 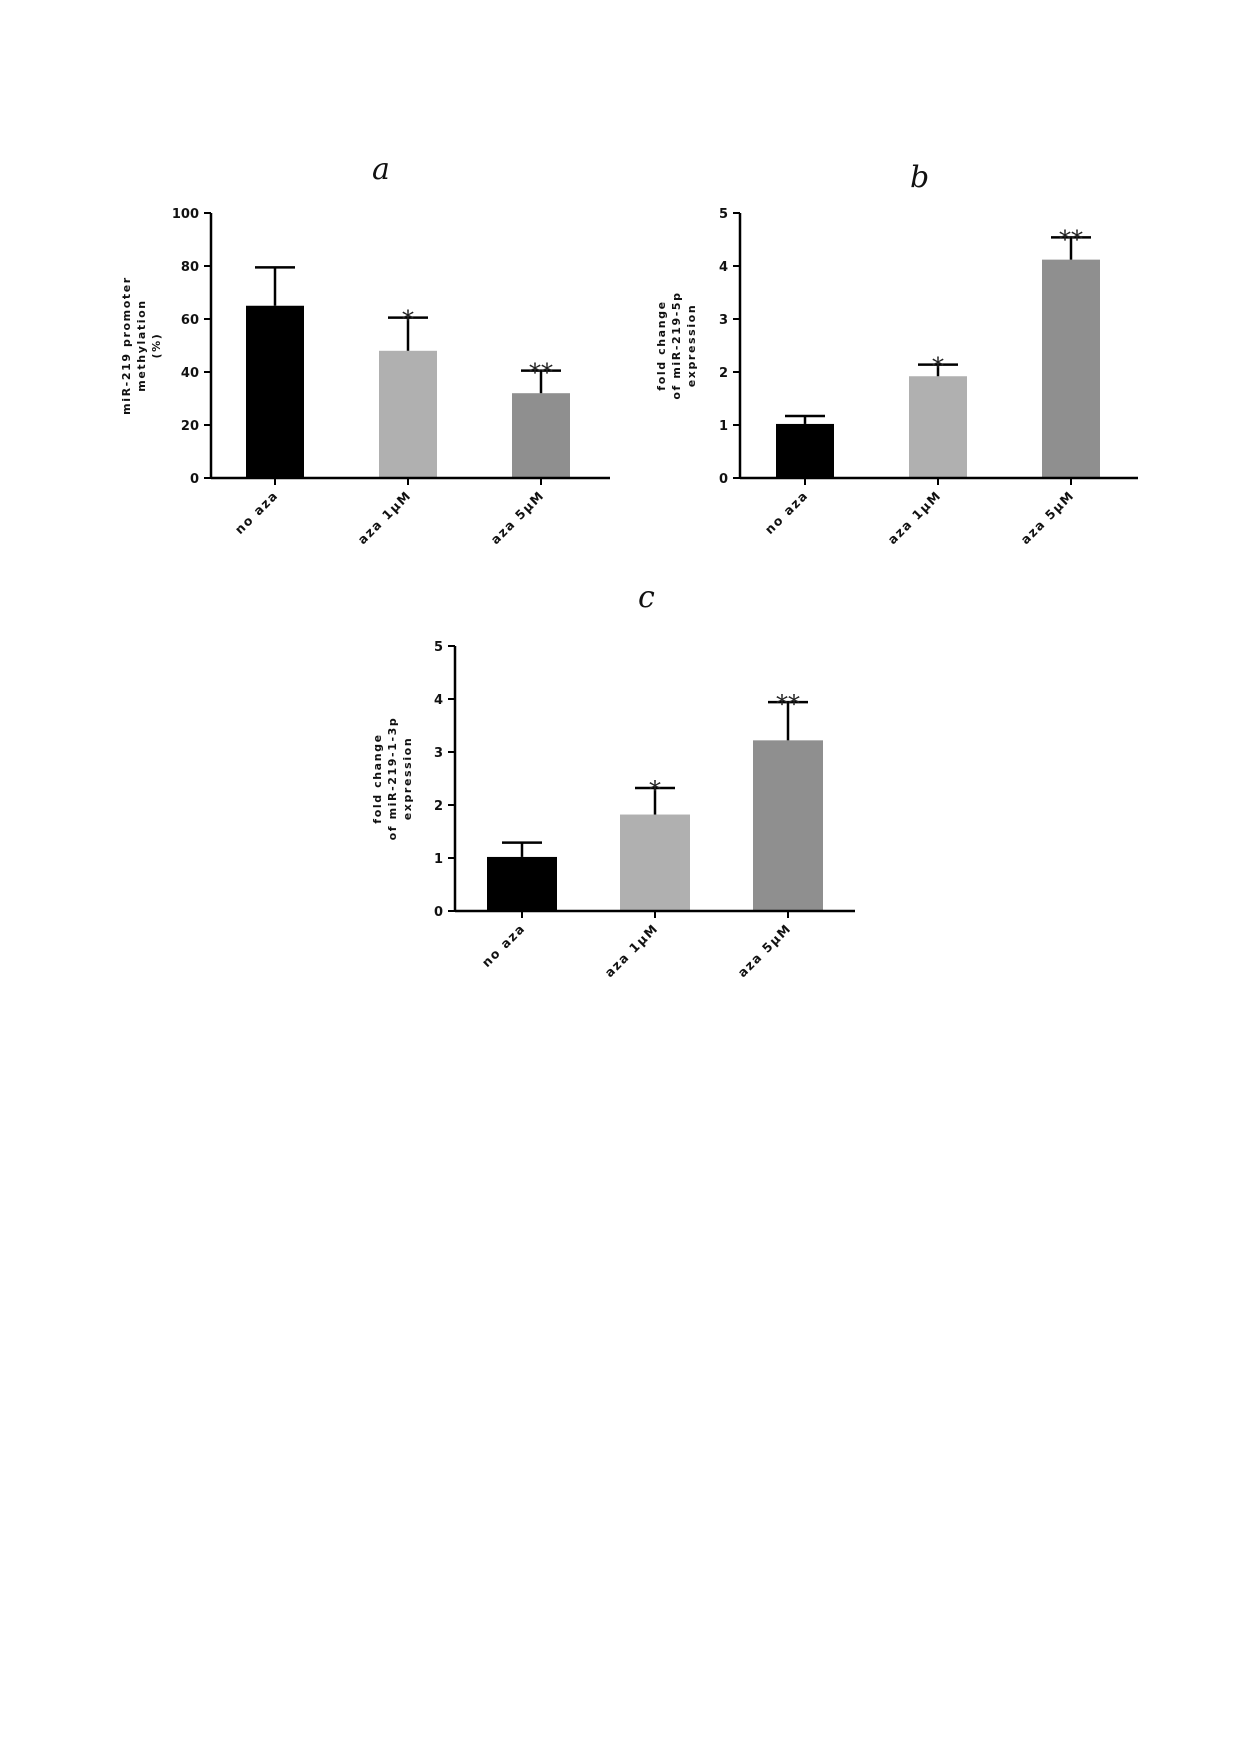 What do you see at coordinates (788, 704) in the screenshot?
I see `chart-c-significance-2: **` at bounding box center [788, 704].